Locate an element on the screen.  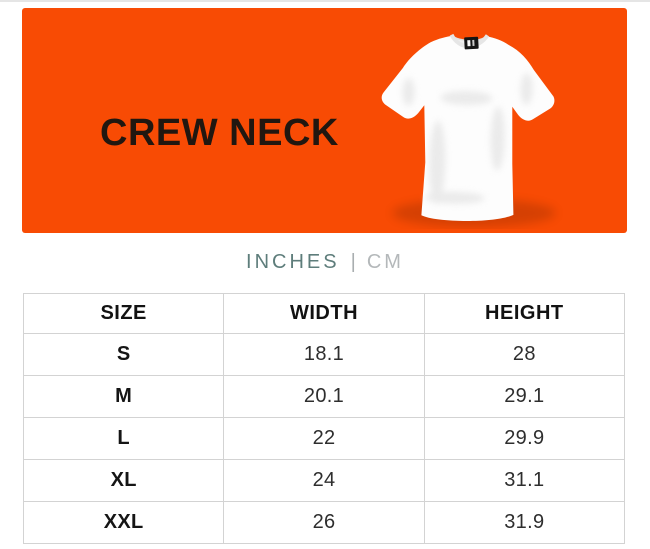
size-label: L is located at coordinates (123, 438).